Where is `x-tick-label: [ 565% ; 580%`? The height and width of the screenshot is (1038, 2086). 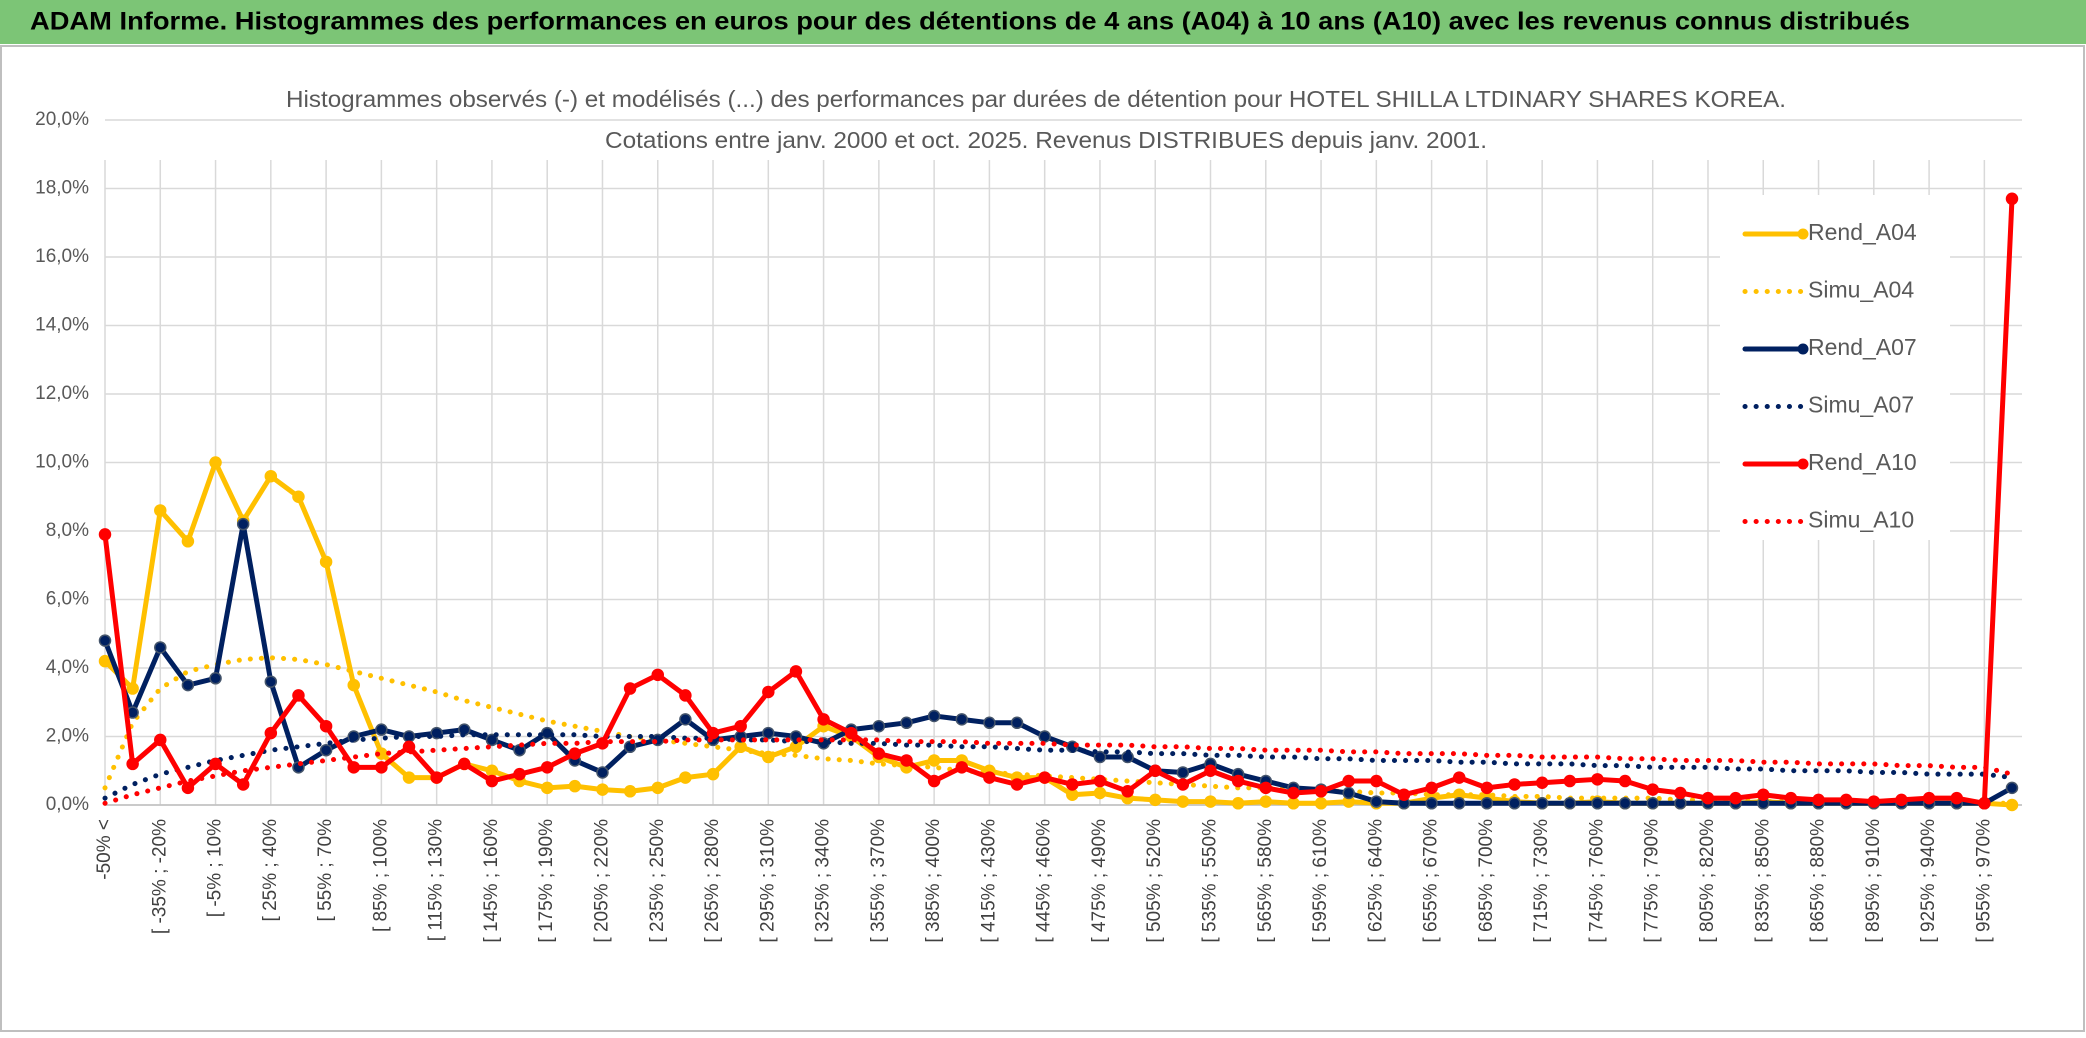 x-tick-label: [ 565% ; 580% is located at coordinates (1265, 881).